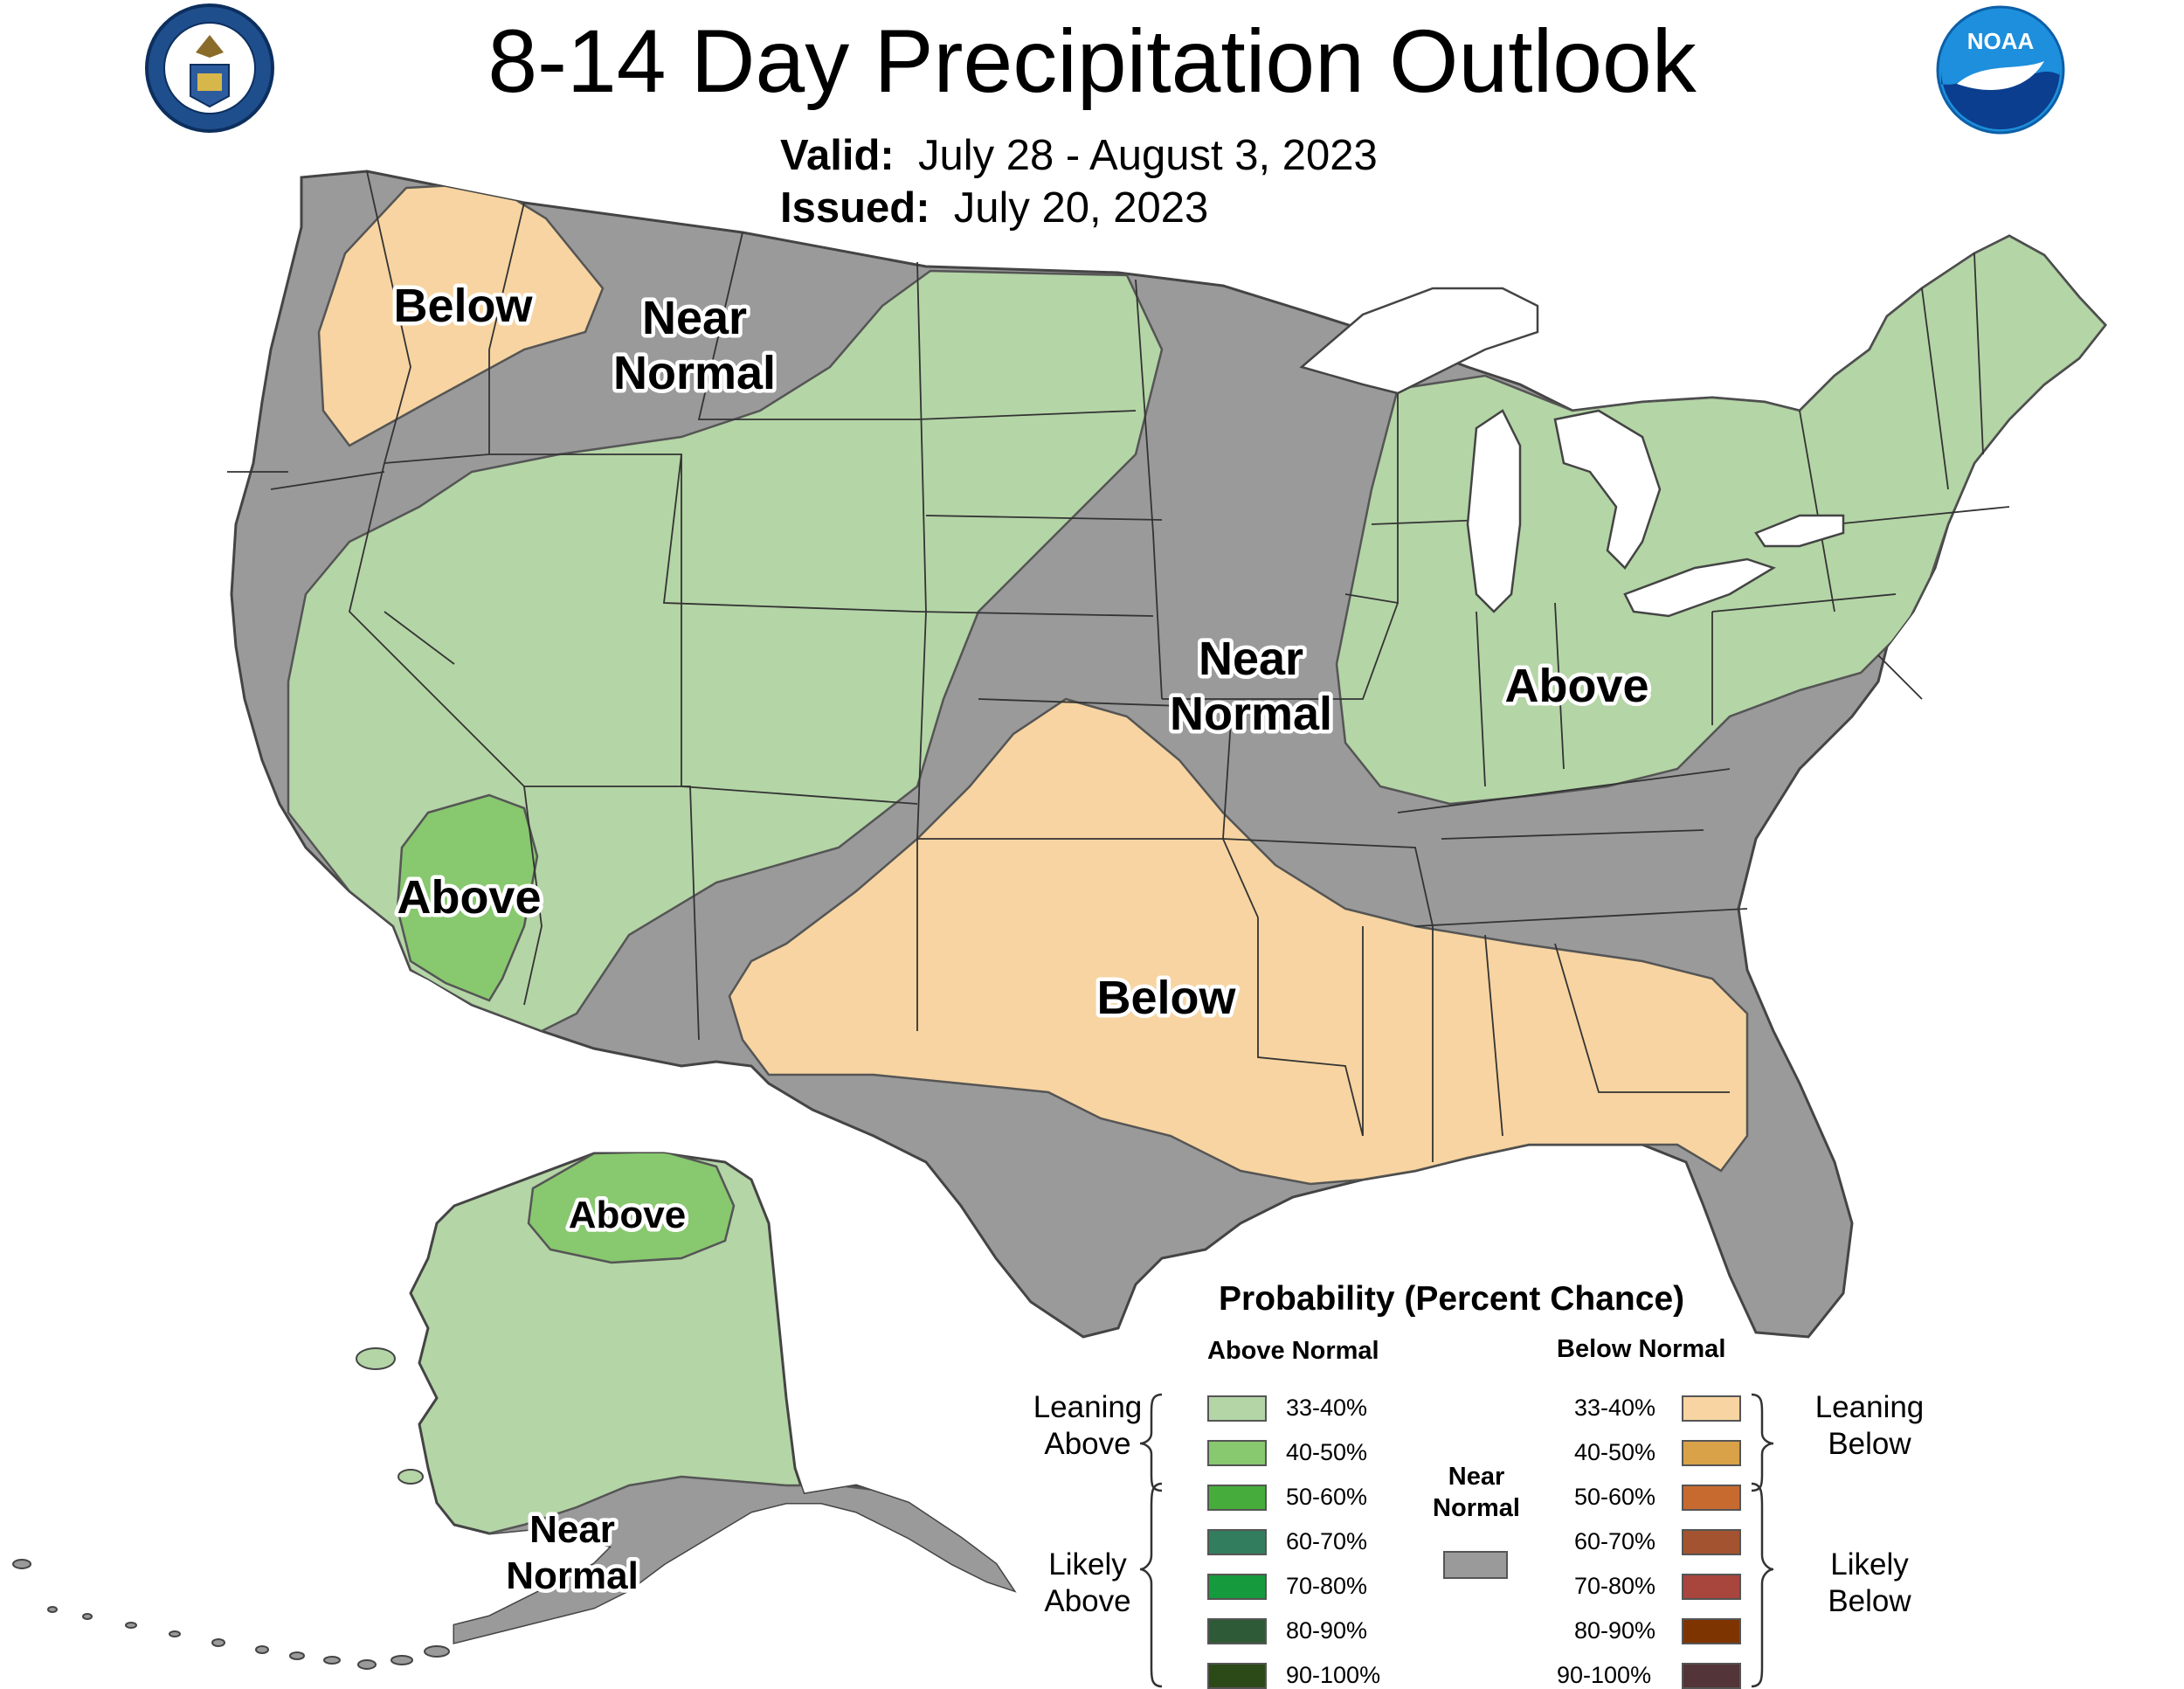 This screenshot has height=1689, width=2184. I want to click on nw-below-region, so click(461, 315).